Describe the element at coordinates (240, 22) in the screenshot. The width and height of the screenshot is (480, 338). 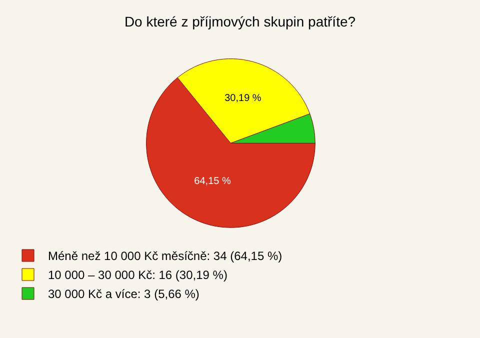
I see `chart-title: Do které z příjmových skupin patříte?` at that location.